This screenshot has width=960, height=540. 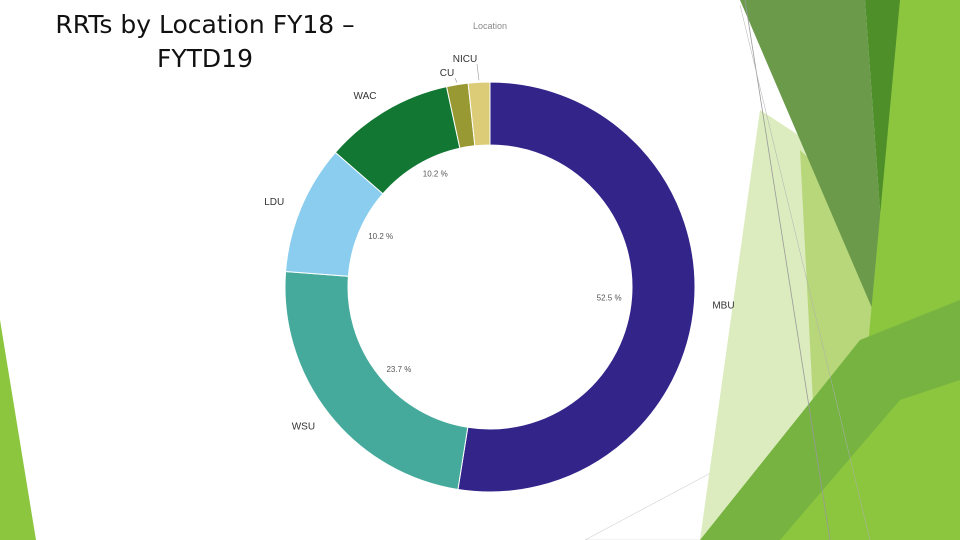 I want to click on deco-left-sliver, so click(x=18, y=430).